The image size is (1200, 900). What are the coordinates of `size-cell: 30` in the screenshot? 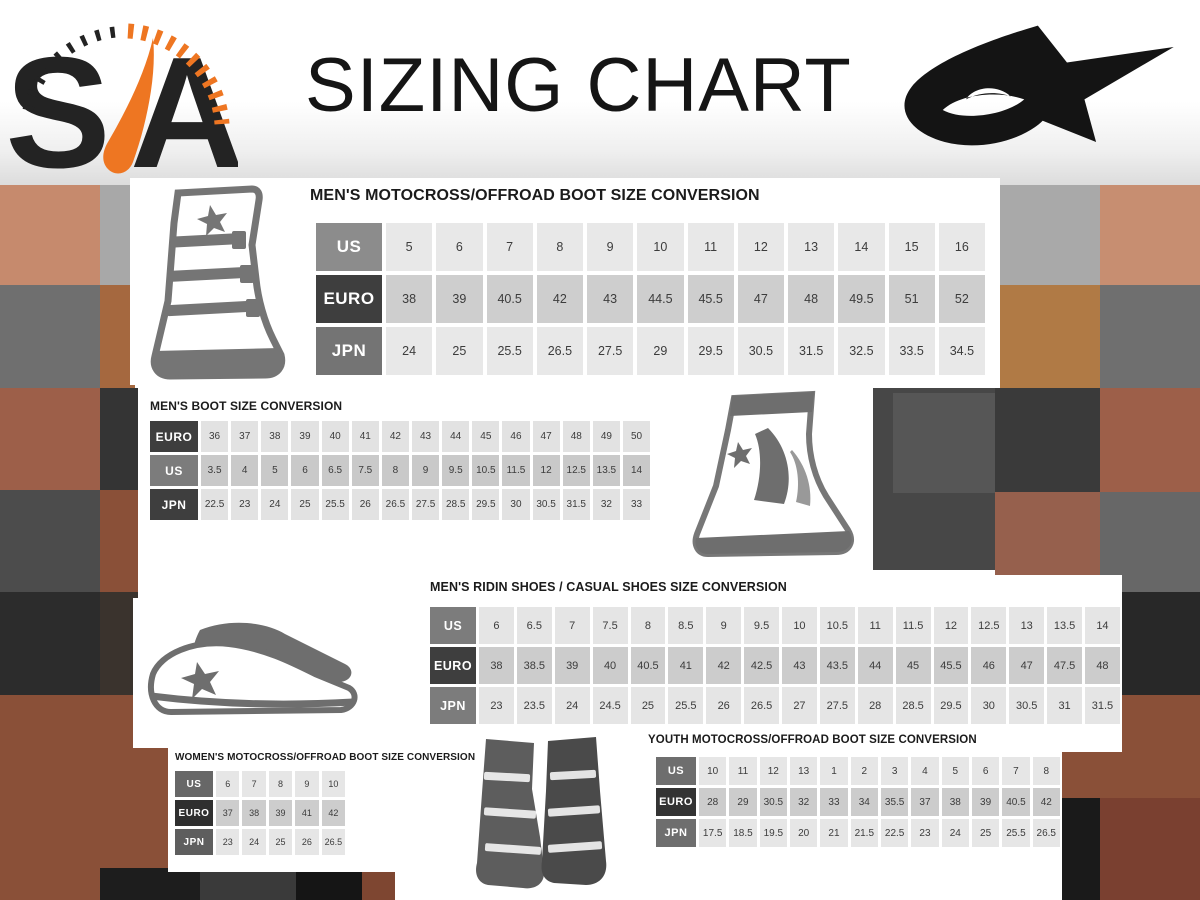 It's located at (516, 504).